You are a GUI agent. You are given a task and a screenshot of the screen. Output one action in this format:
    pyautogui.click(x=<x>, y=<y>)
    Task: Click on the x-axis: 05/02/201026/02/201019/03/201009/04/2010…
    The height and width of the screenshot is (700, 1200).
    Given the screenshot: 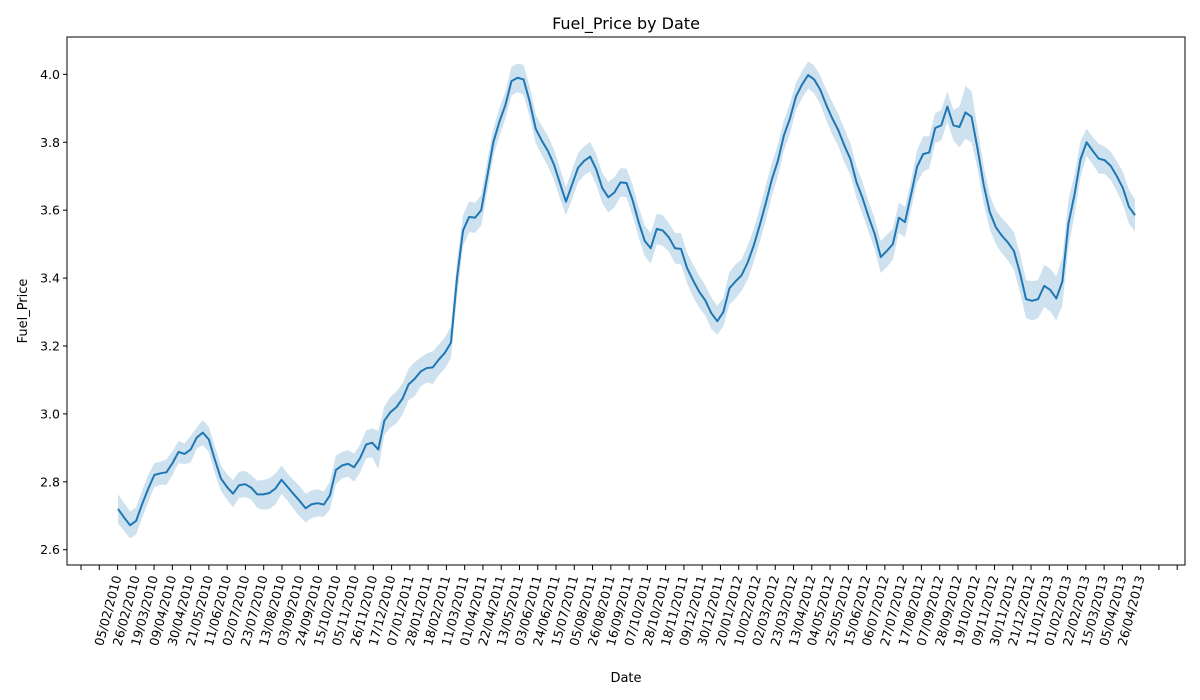 What is the action you would take?
    pyautogui.click(x=629, y=606)
    